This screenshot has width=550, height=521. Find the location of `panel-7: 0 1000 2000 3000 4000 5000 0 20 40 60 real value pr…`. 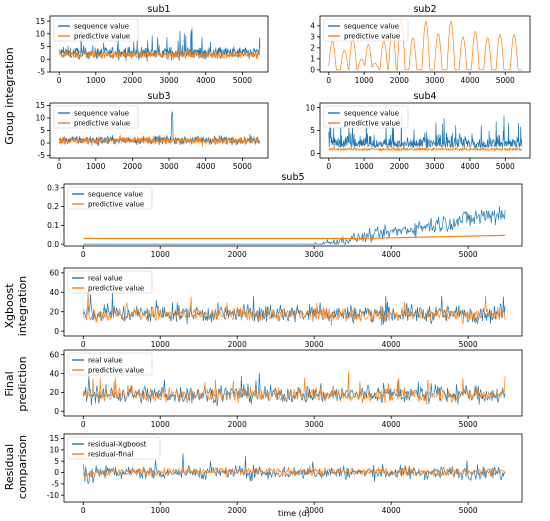

panel-7: 0 1000 2000 3000 4000 5000 0 20 40 60 real value pr… is located at coordinates (286, 389).